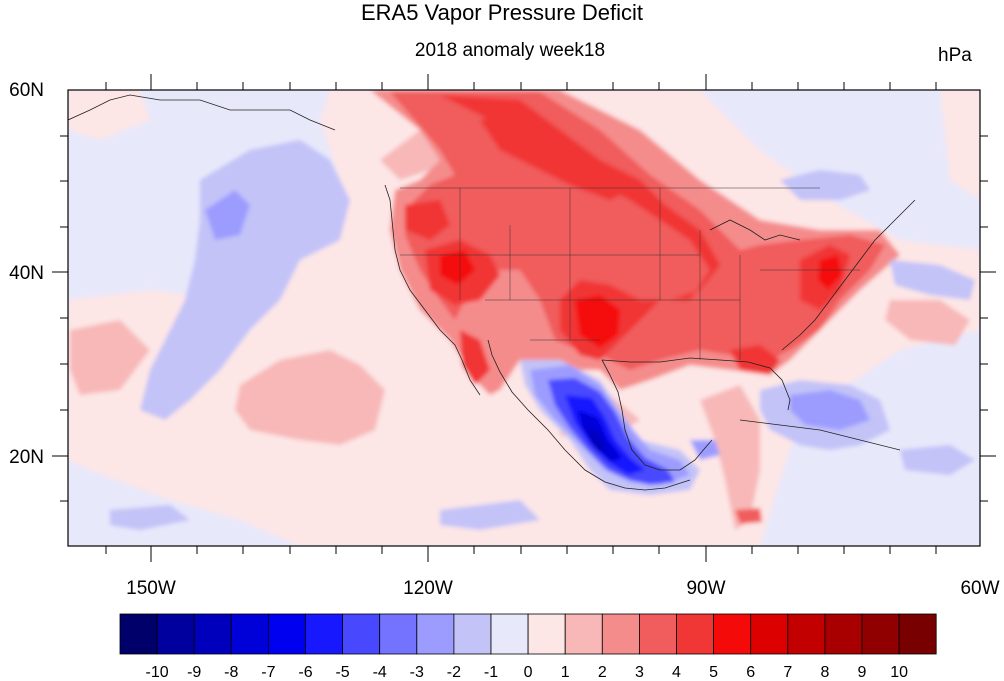 The image size is (1004, 681). I want to click on colorbar-tick-label: -7, so click(268, 672).